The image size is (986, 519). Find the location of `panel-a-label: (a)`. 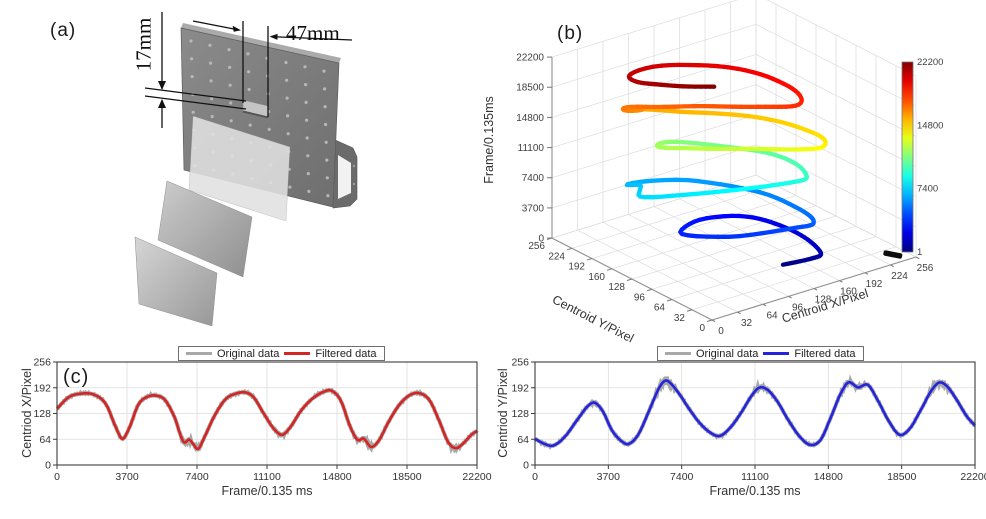

panel-a-label: (a) is located at coordinates (63, 30).